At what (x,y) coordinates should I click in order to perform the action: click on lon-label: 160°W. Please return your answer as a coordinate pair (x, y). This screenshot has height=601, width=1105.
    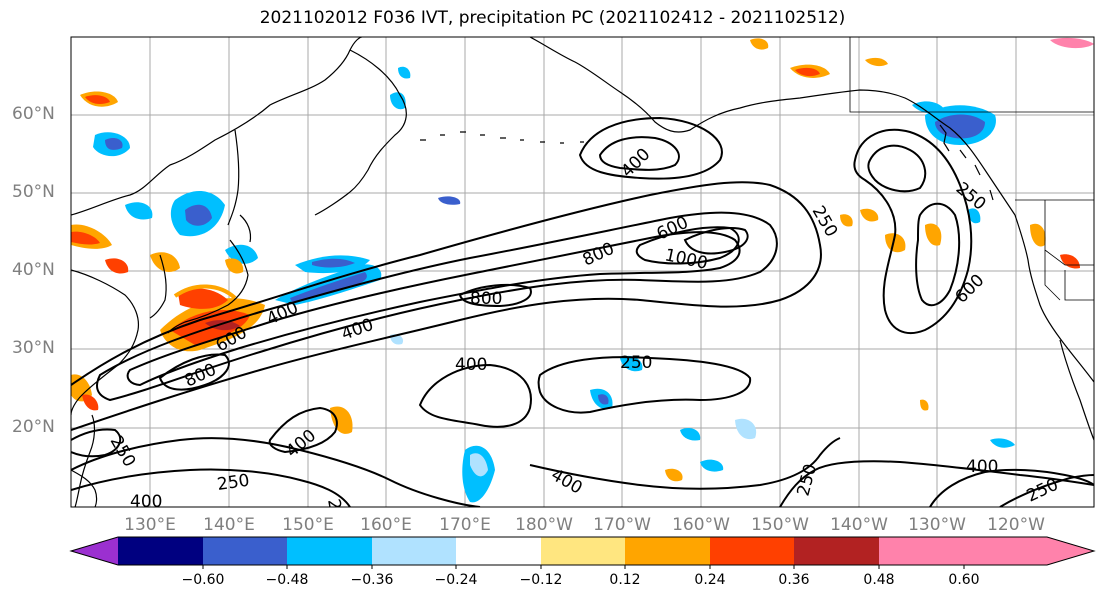
    Looking at the image, I should click on (701, 525).